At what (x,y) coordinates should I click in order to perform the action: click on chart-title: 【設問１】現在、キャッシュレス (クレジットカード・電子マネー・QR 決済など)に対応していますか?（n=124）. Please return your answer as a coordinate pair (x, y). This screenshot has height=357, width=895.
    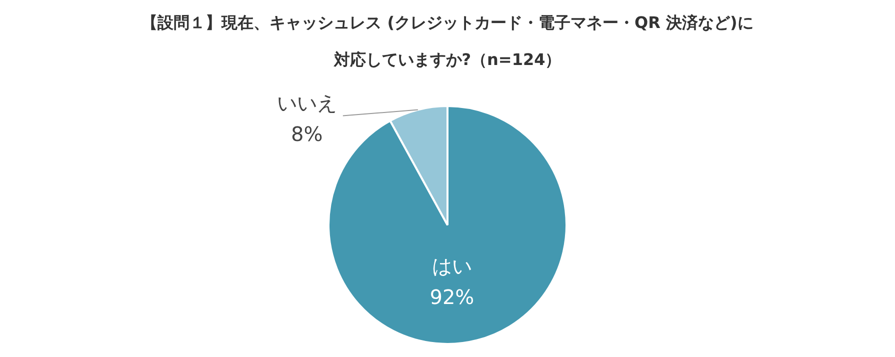
    Looking at the image, I should click on (447, 41).